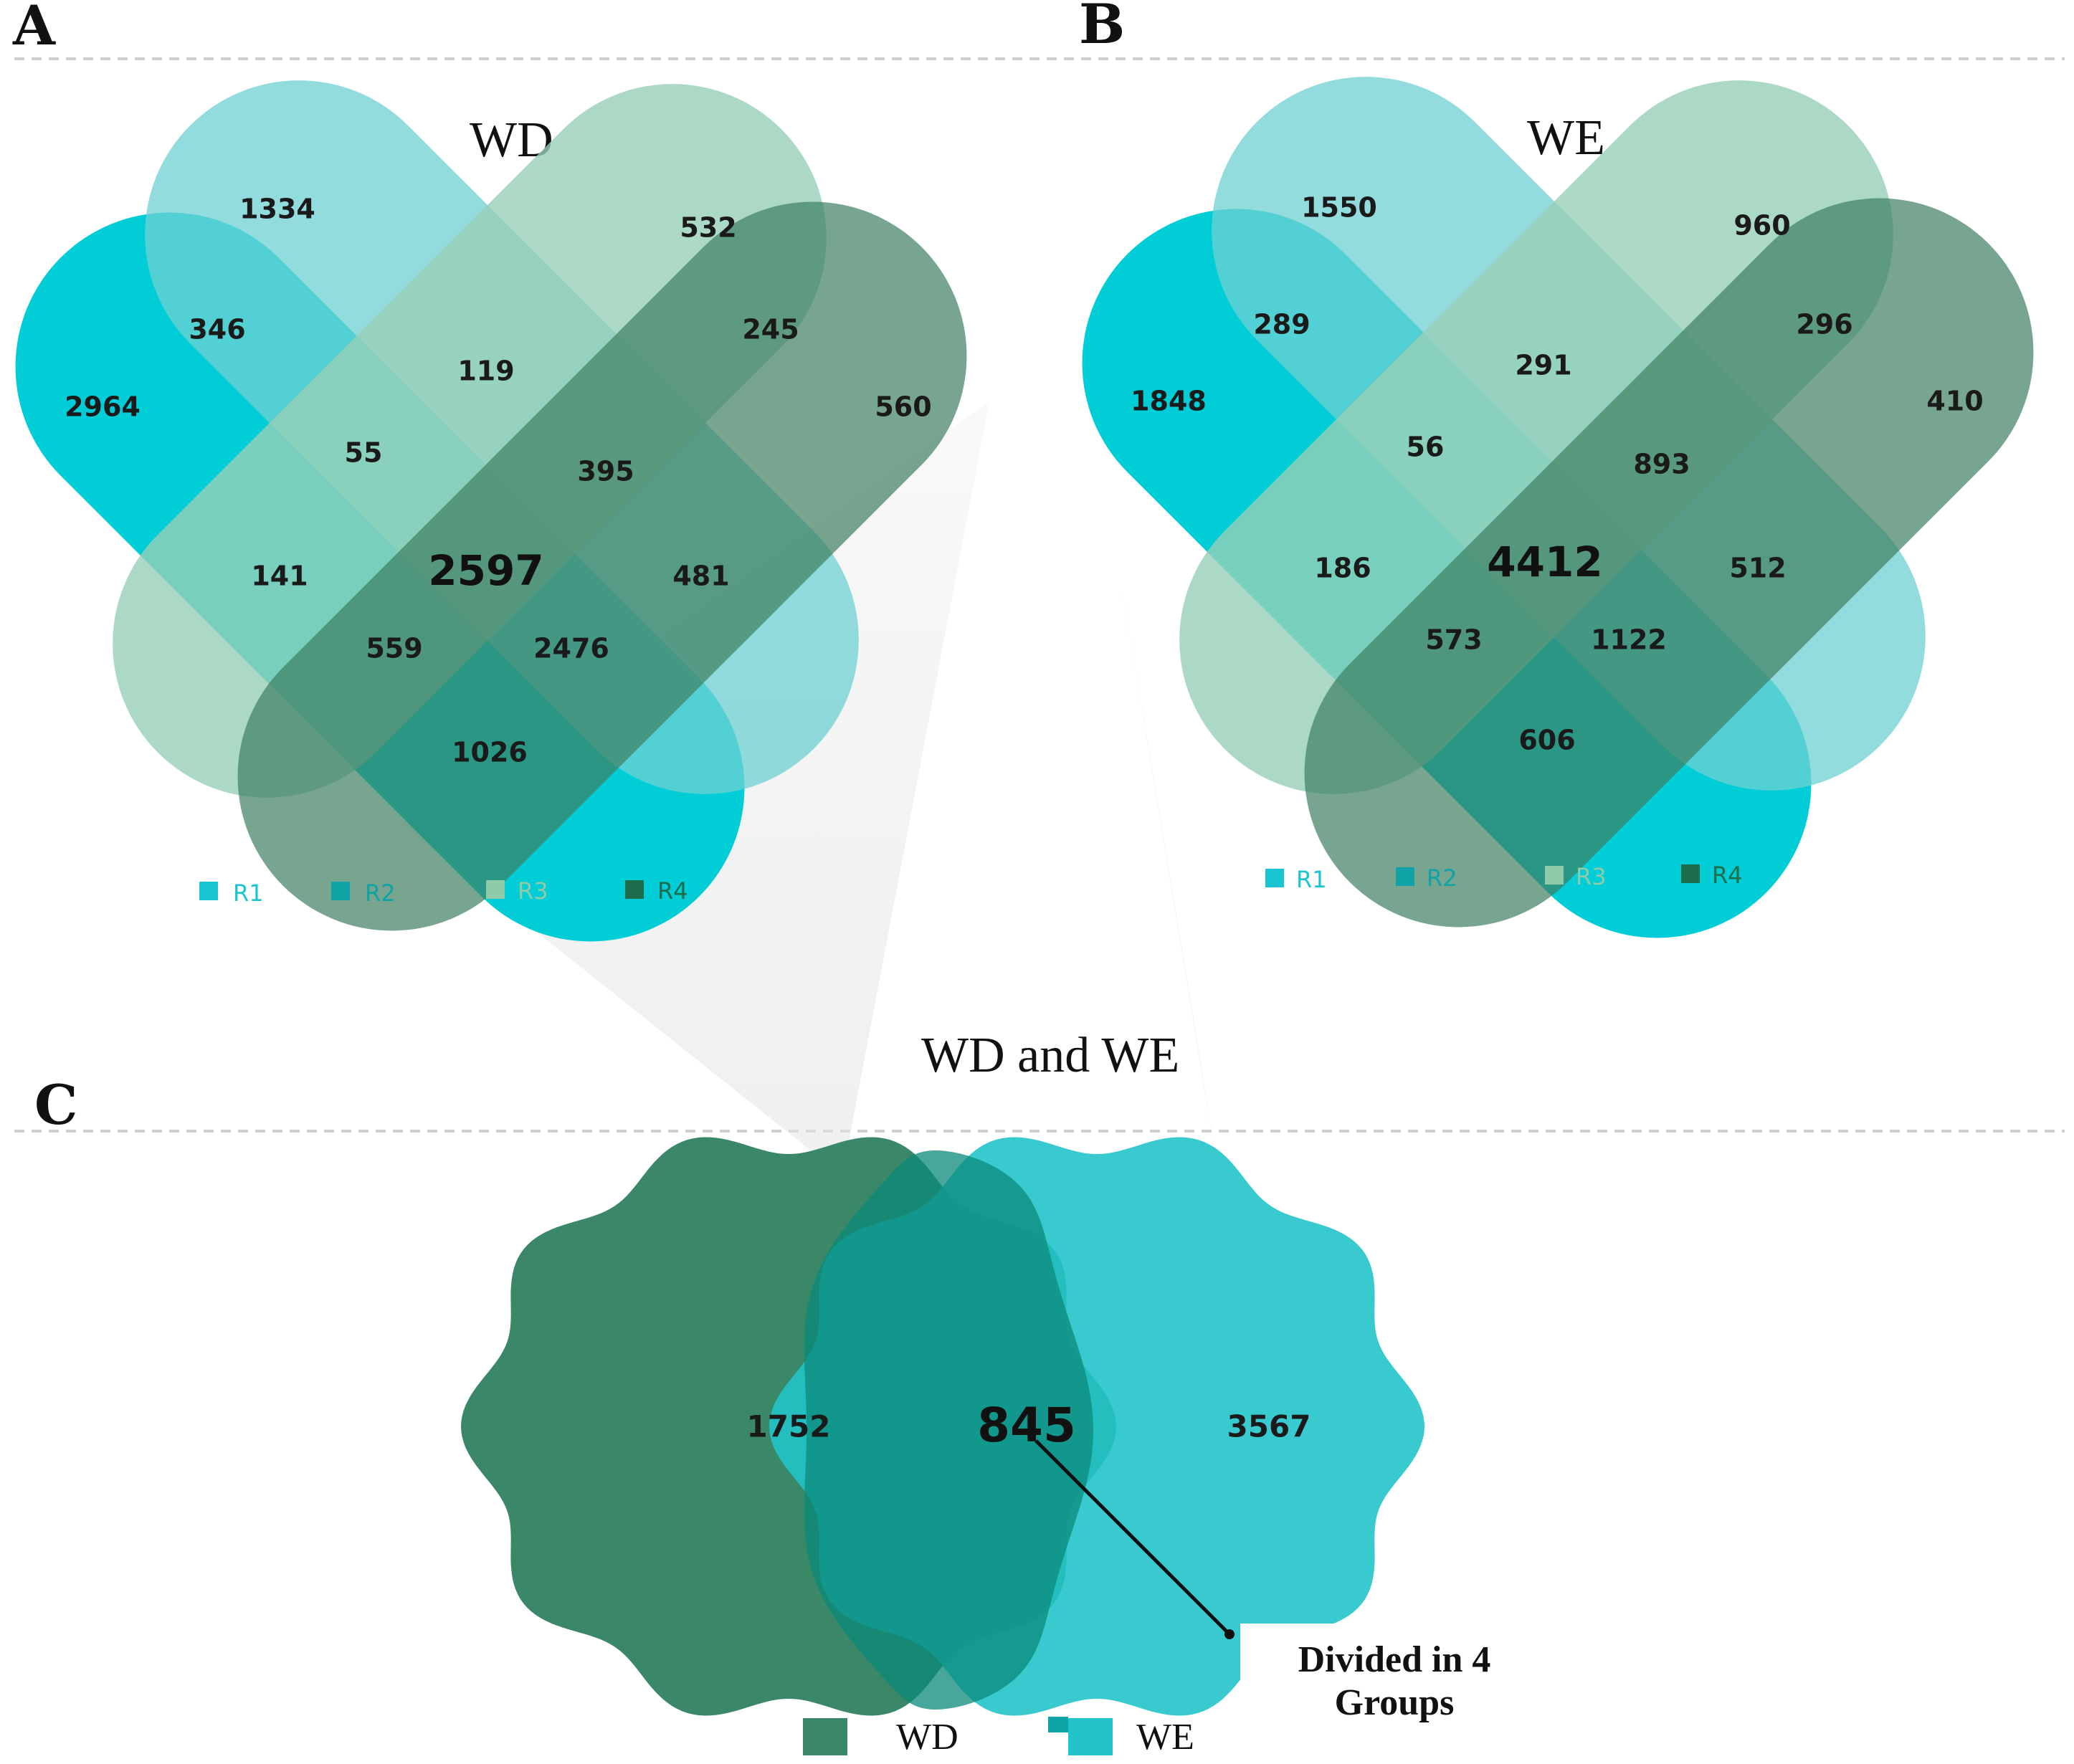 The image size is (2074, 1764). I want to click on value-r2-r3: 291, so click(1543, 366).